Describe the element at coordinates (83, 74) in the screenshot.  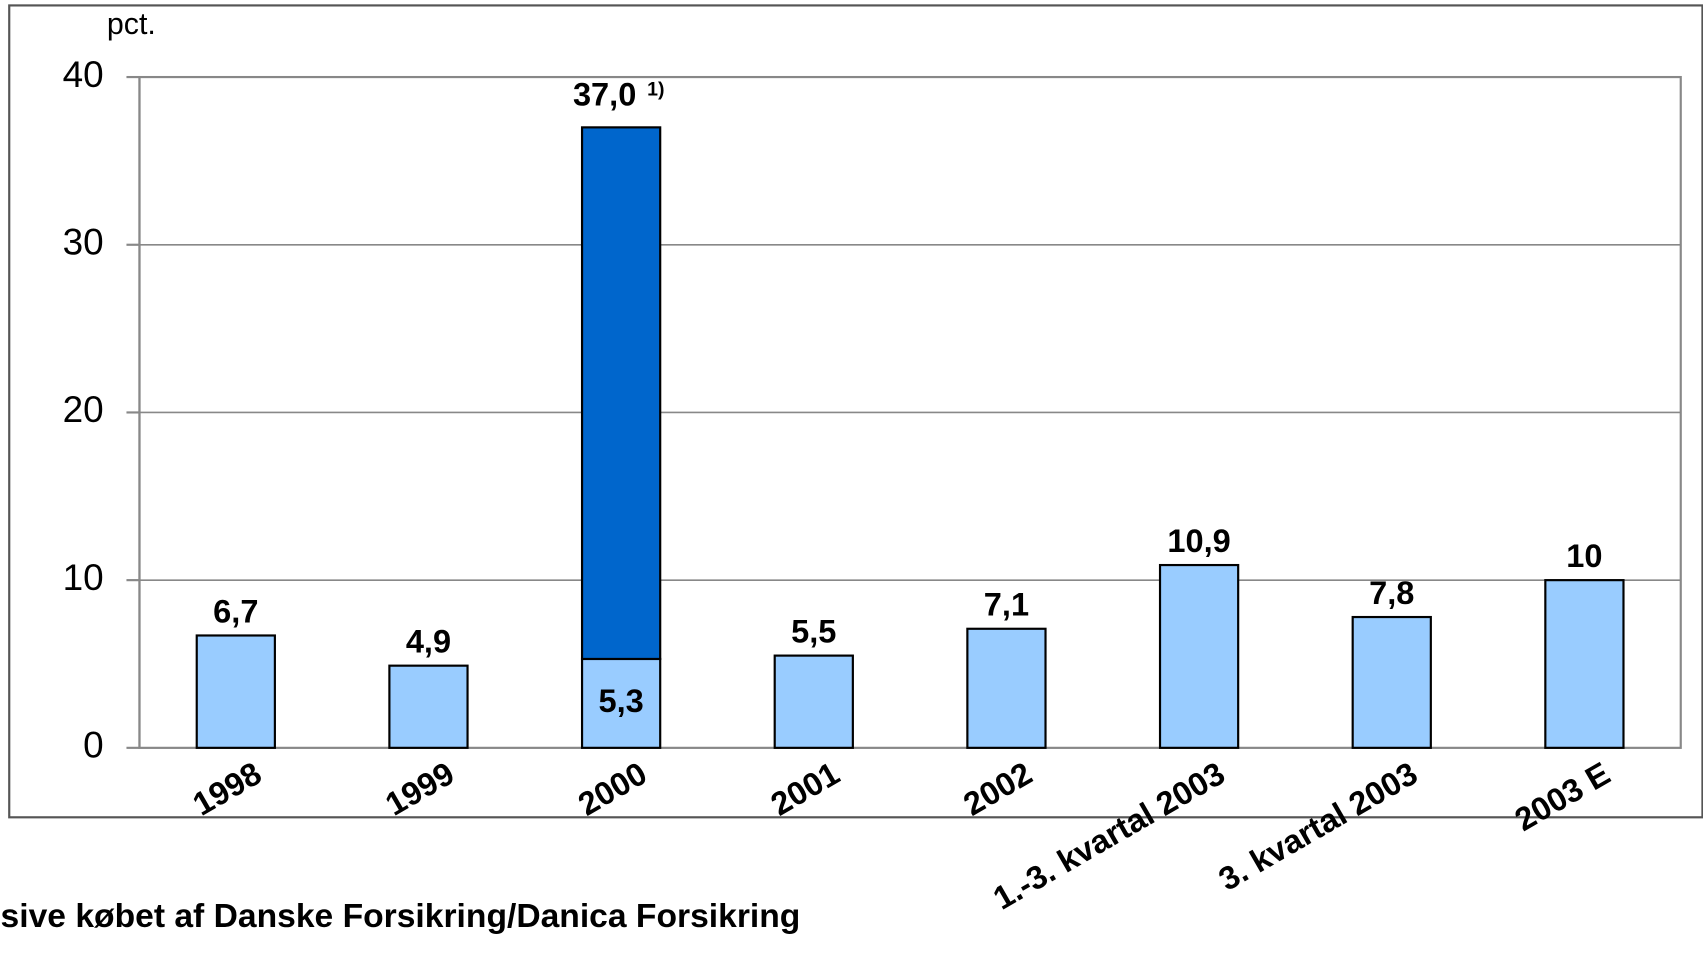
I see `y-tick-label: 40` at that location.